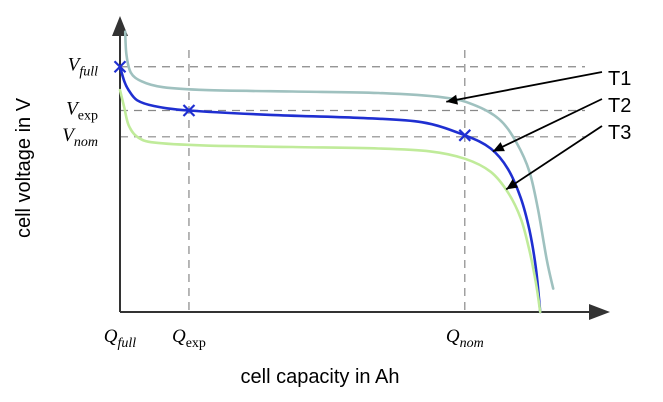 The width and height of the screenshot is (663, 402). What do you see at coordinates (524, 87) in the screenshot?
I see `callout-line-t1` at bounding box center [524, 87].